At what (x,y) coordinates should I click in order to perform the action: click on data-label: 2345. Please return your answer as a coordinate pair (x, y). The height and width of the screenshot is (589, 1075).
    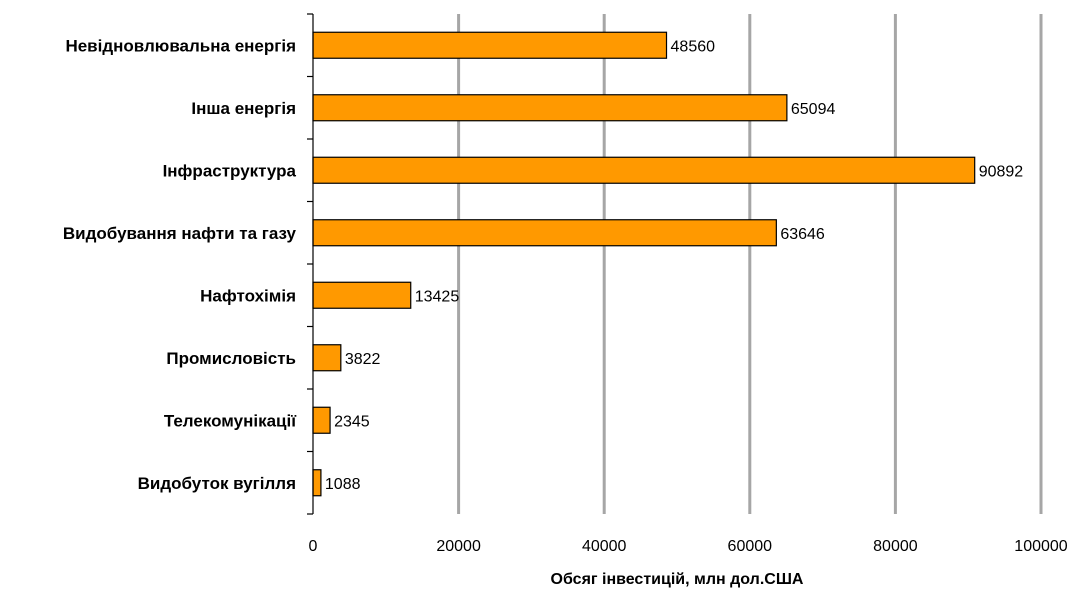
    Looking at the image, I should click on (352, 421).